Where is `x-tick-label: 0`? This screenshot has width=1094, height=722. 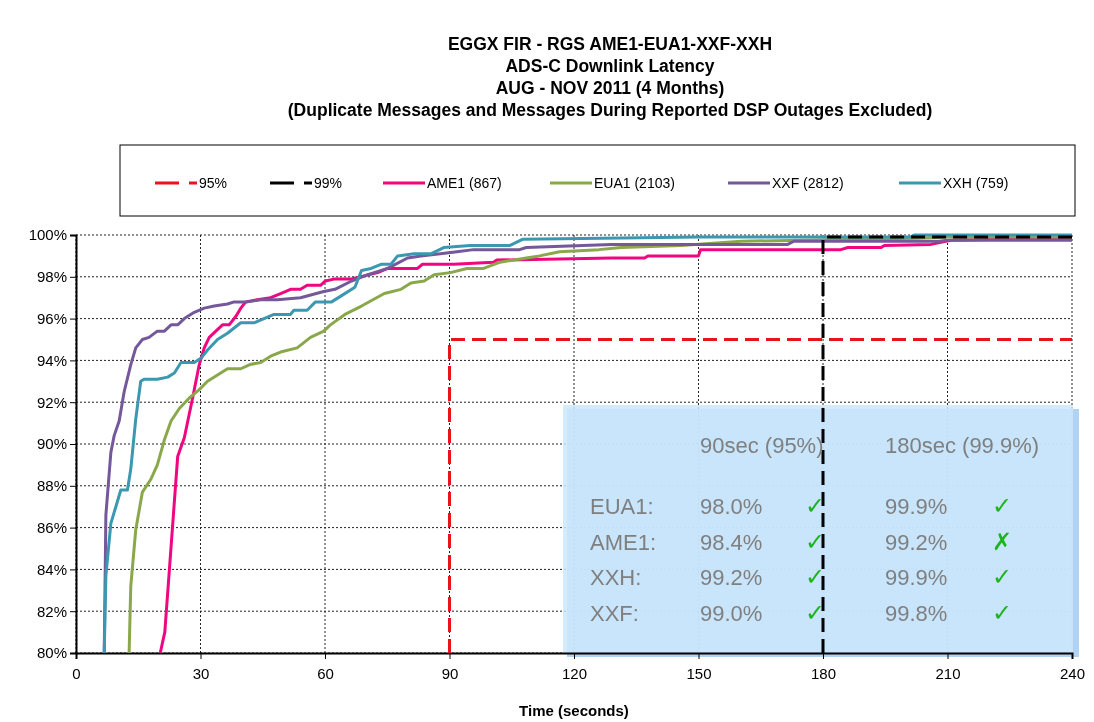 x-tick-label: 0 is located at coordinates (76, 673).